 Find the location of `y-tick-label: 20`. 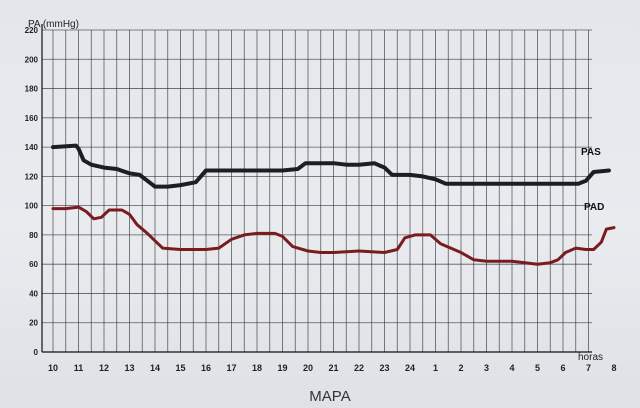

y-tick-label: 20 is located at coordinates (33, 323).